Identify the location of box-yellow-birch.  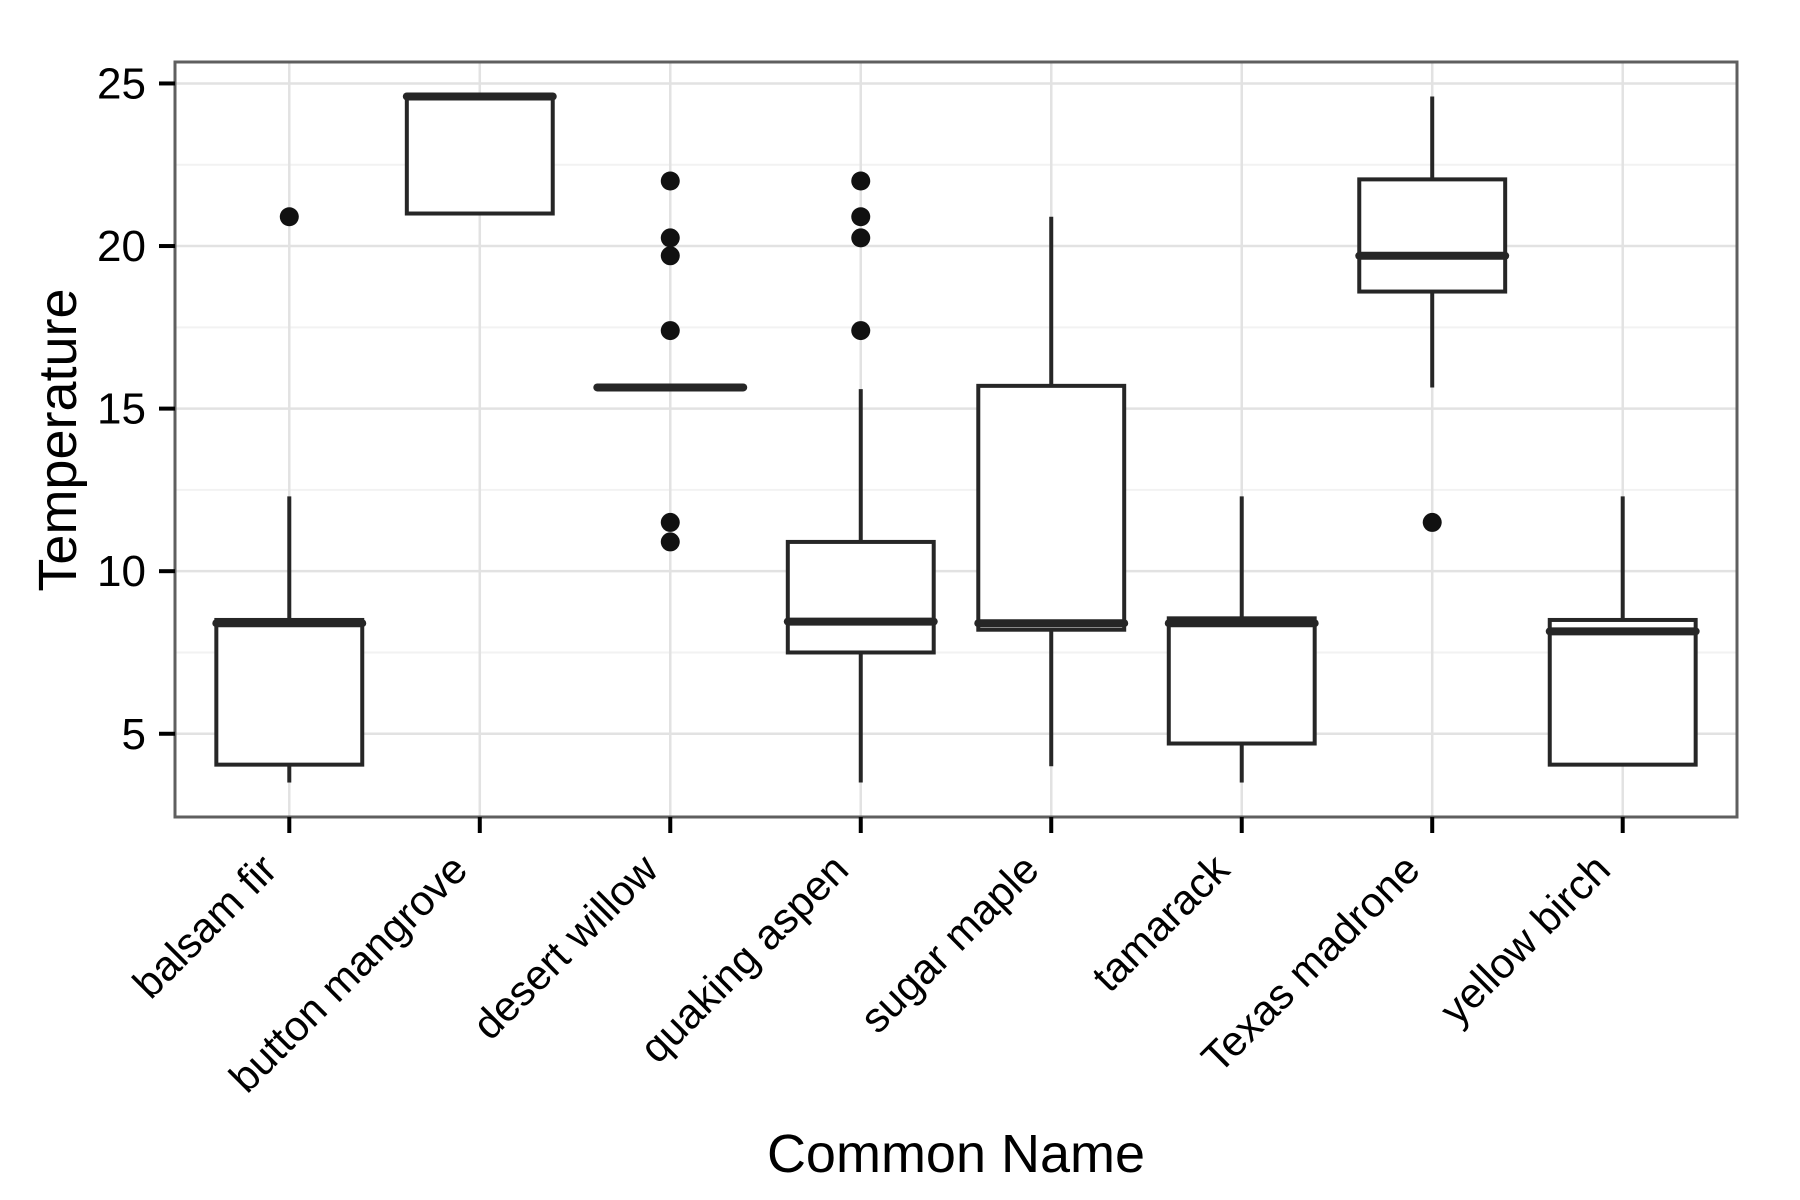
(1622, 692).